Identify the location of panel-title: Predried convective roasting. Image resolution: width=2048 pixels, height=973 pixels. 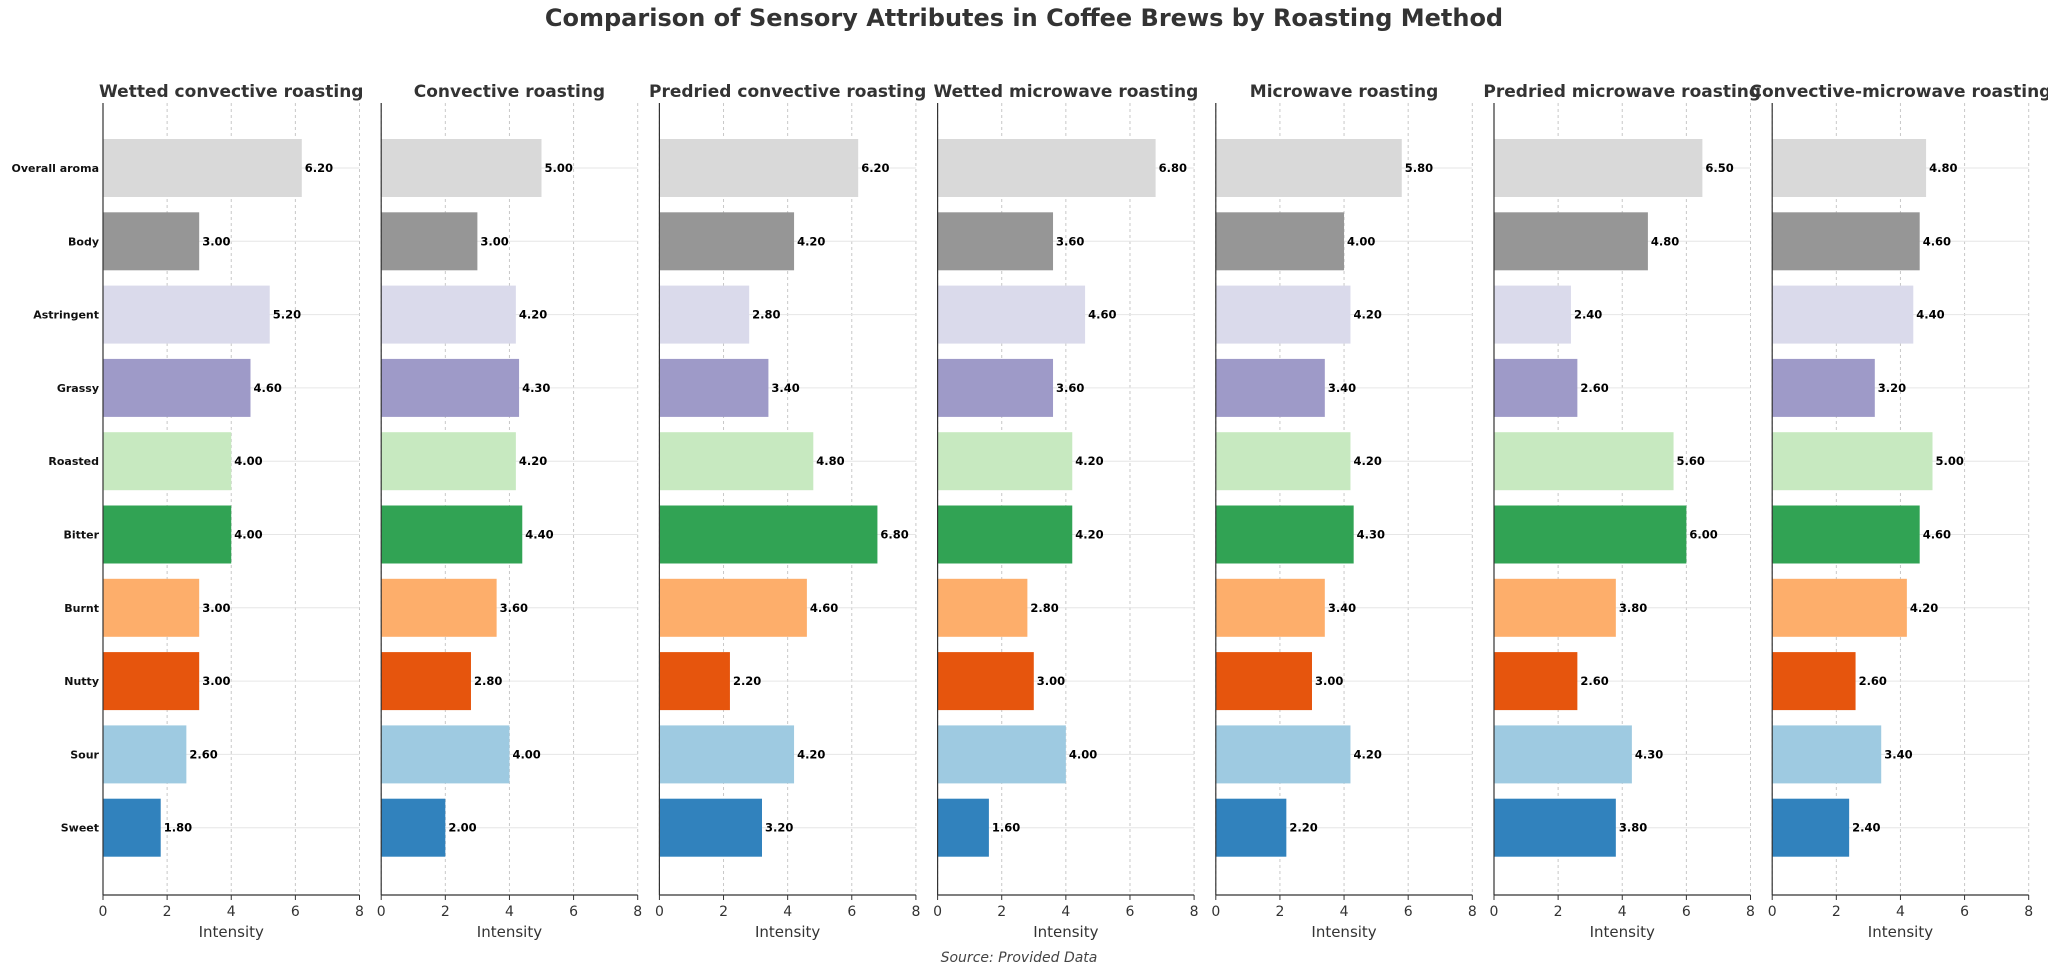
(787, 92).